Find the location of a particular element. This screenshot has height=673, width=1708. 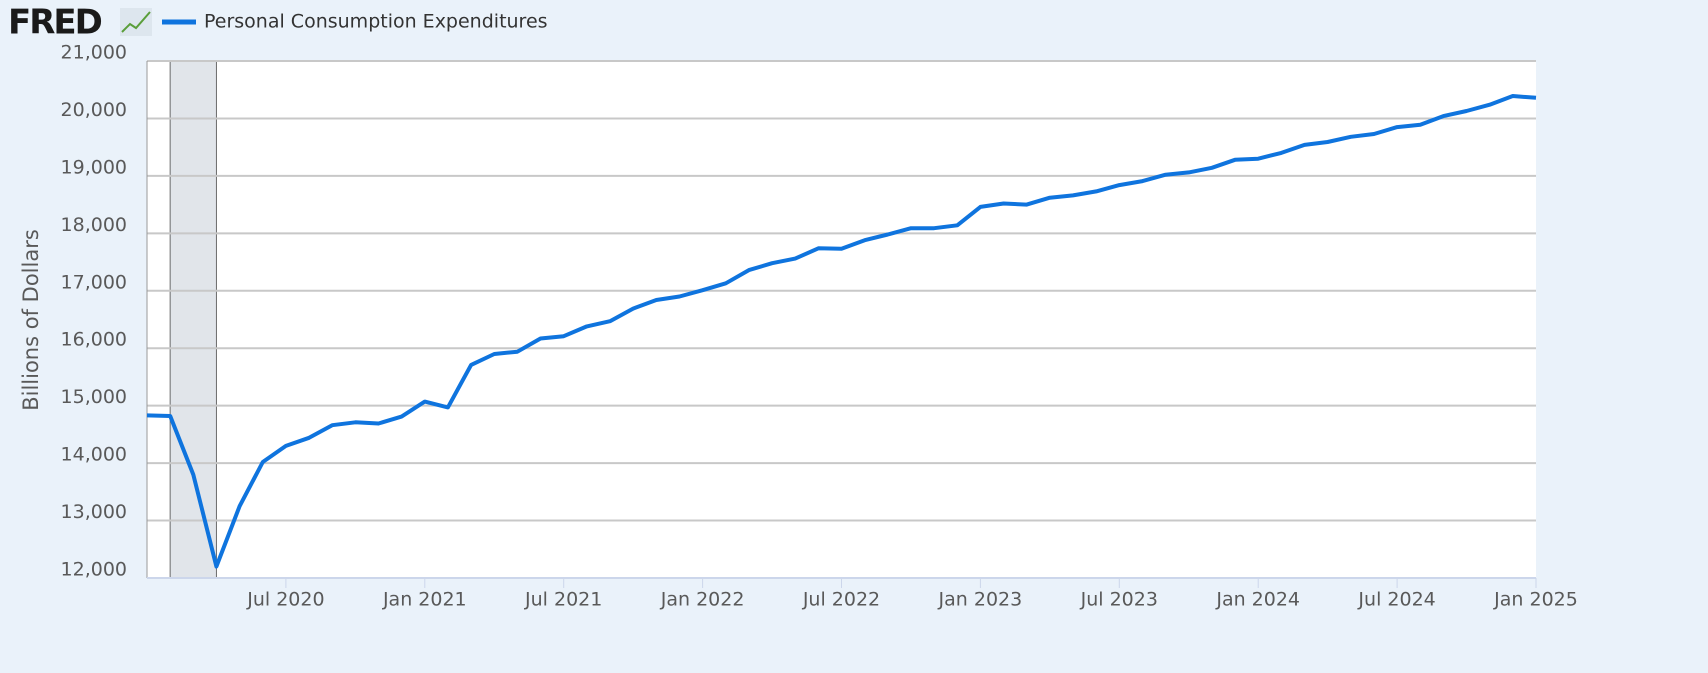

x-tick-label: Jul 2020 is located at coordinates (285, 600).